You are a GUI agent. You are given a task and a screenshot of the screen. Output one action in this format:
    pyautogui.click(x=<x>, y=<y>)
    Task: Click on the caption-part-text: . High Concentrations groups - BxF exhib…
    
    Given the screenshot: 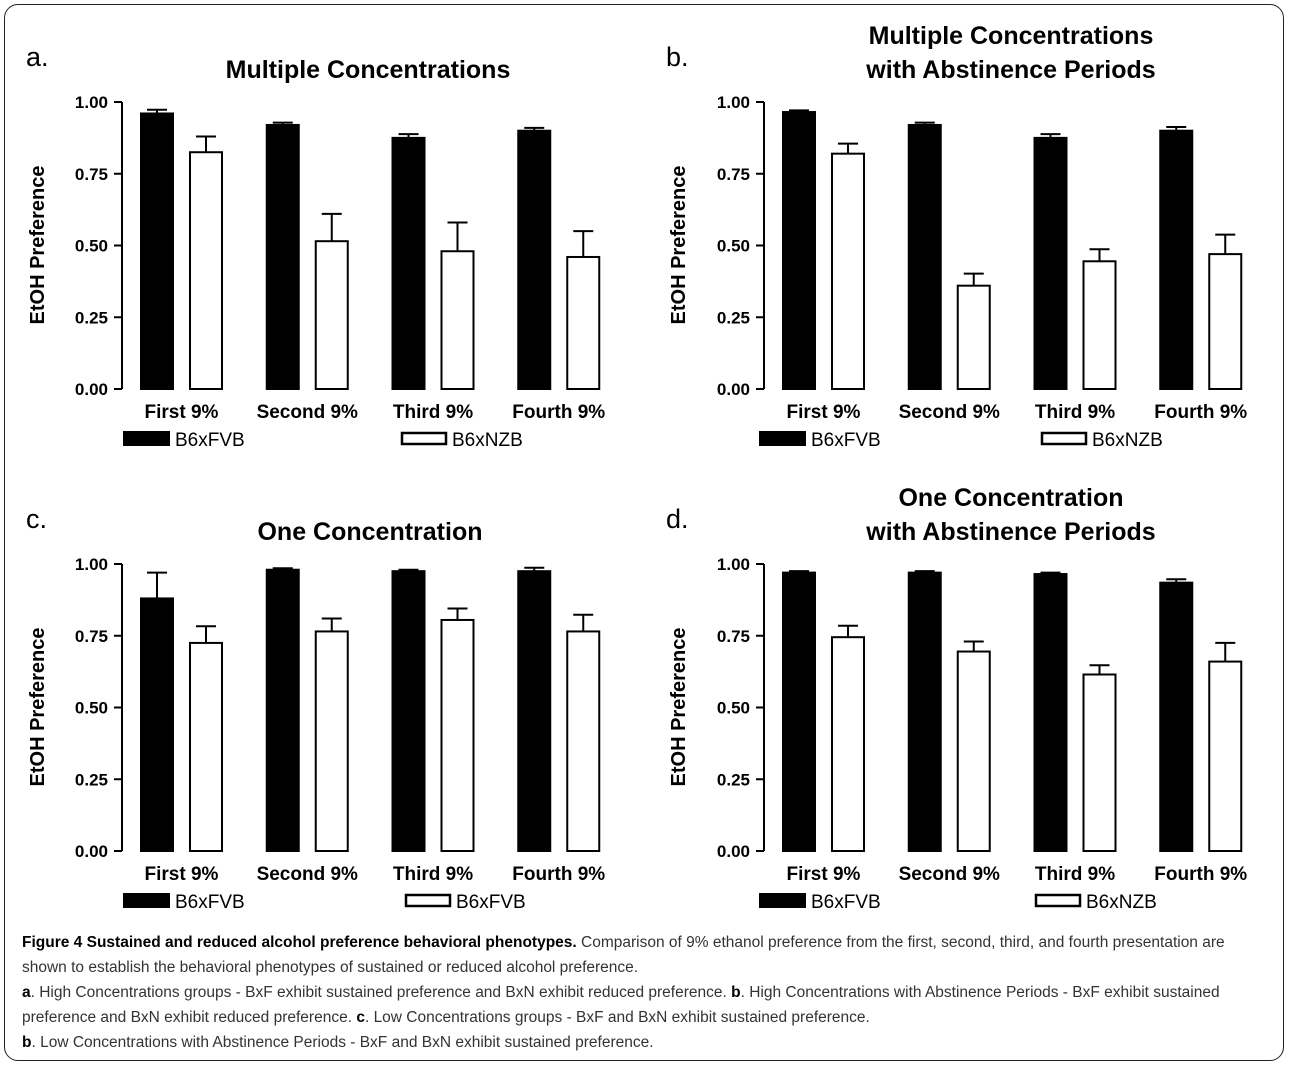 What is the action you would take?
    pyautogui.click(x=378, y=992)
    